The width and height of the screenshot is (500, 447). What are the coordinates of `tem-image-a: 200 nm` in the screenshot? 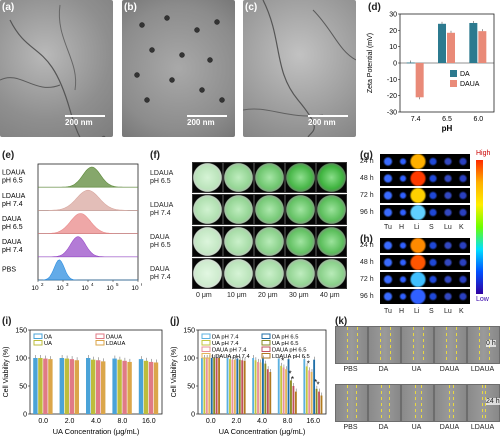 It's located at (56, 68).